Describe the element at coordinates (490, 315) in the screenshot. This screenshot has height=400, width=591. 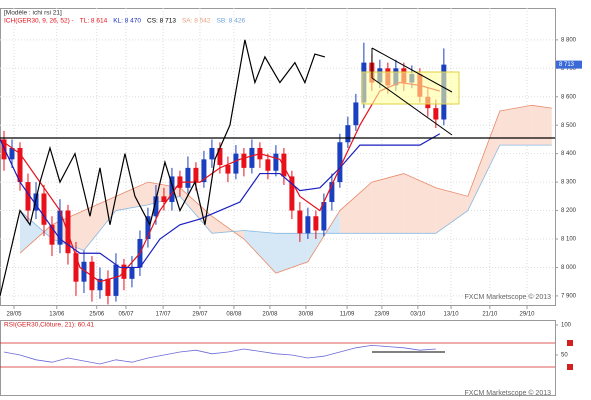
I see `x-tick-label: 21/10` at that location.